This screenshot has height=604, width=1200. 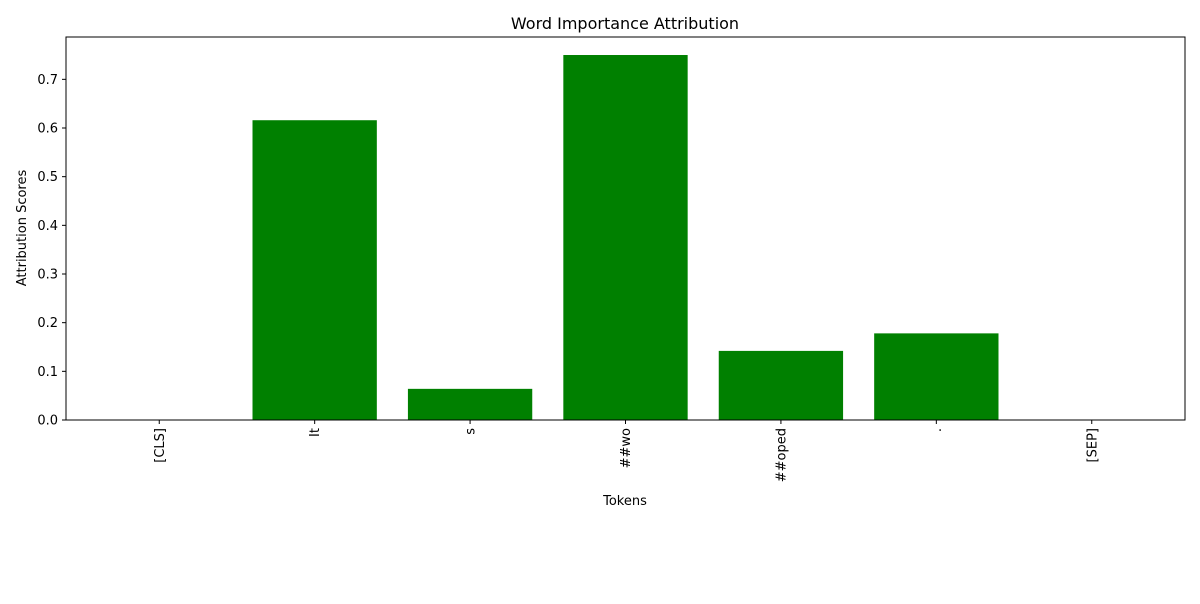 I want to click on y-tick-label-7: 0.7, so click(x=47, y=80).